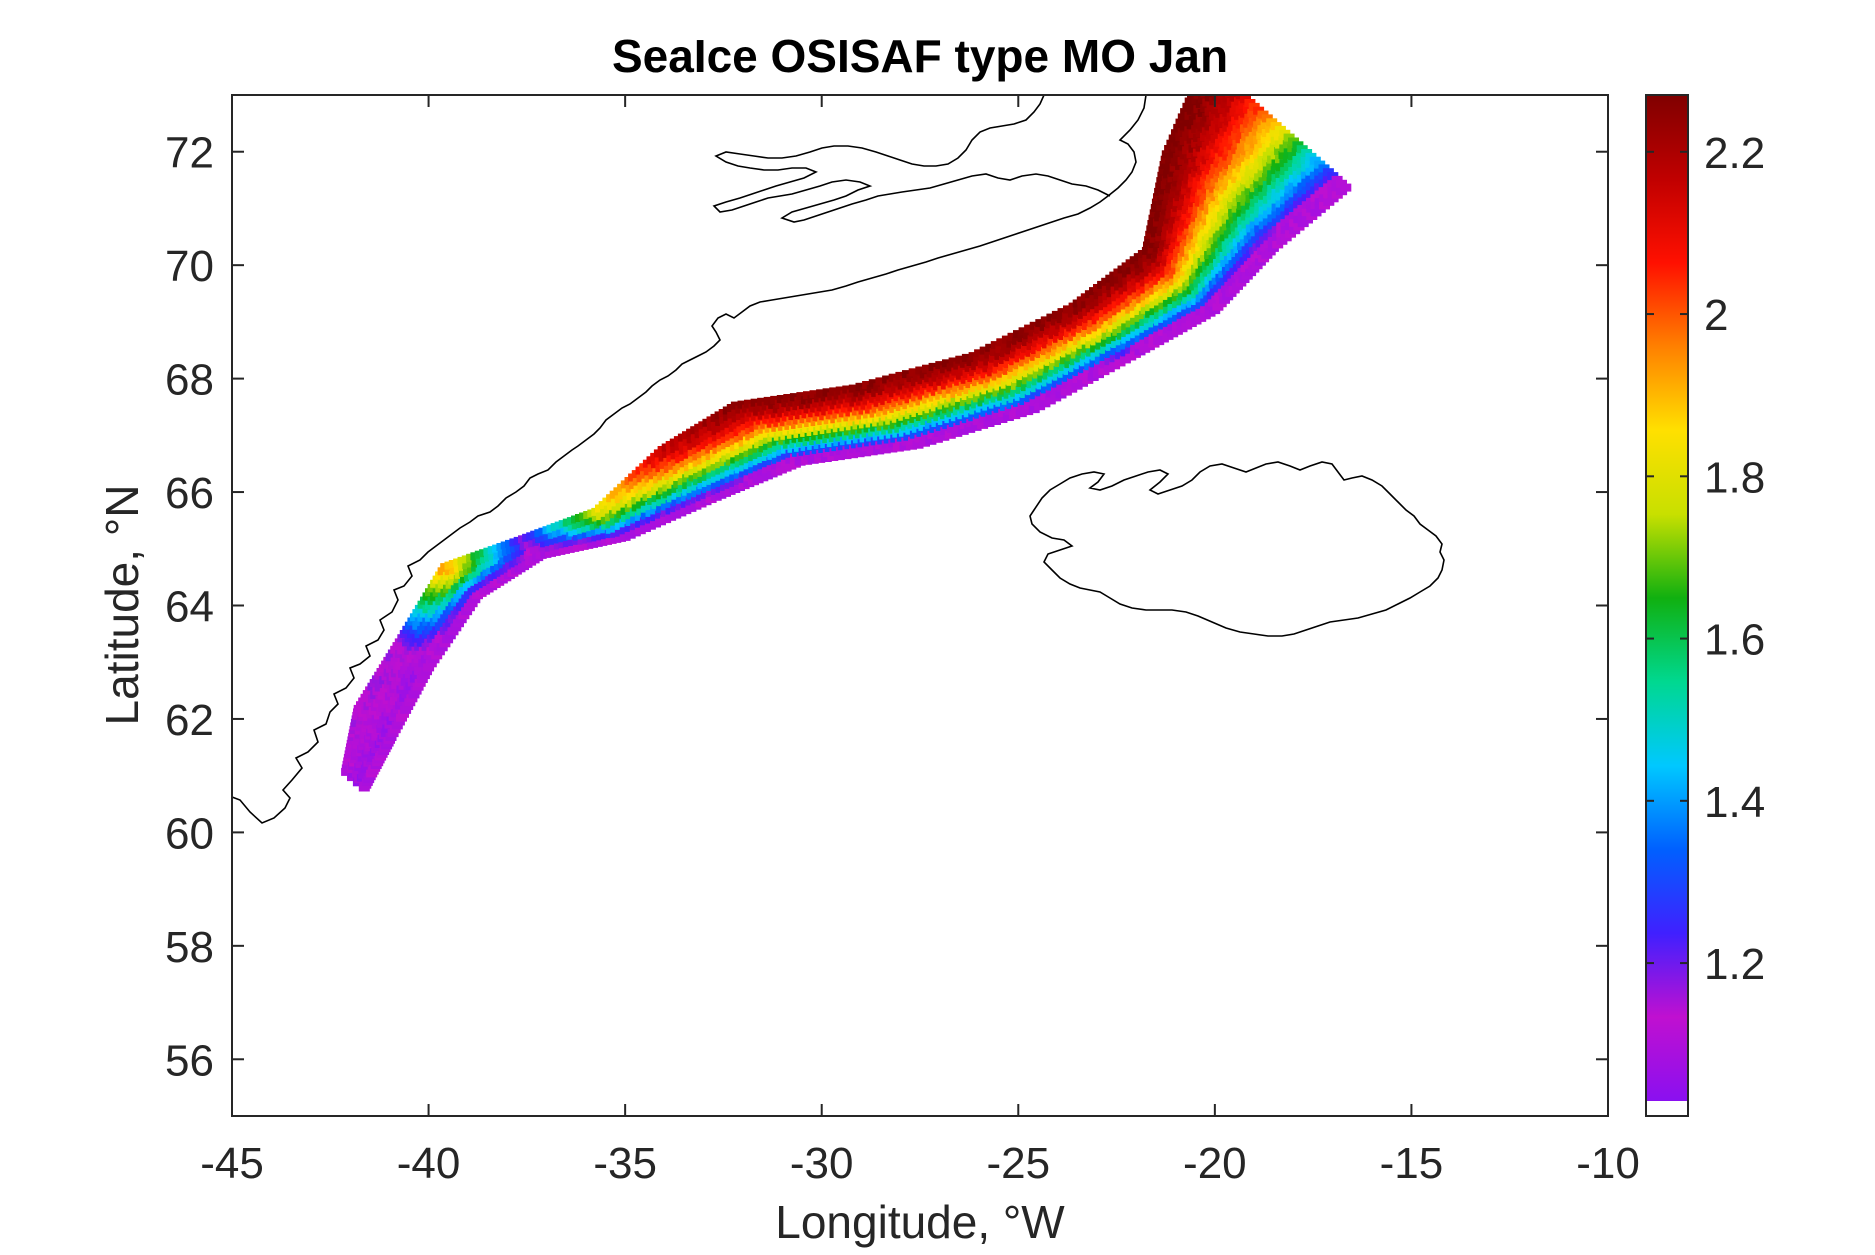 Image resolution: width=1875 pixels, height=1255 pixels. What do you see at coordinates (189, 493) in the screenshot?
I see `y-tick-label: 66` at bounding box center [189, 493].